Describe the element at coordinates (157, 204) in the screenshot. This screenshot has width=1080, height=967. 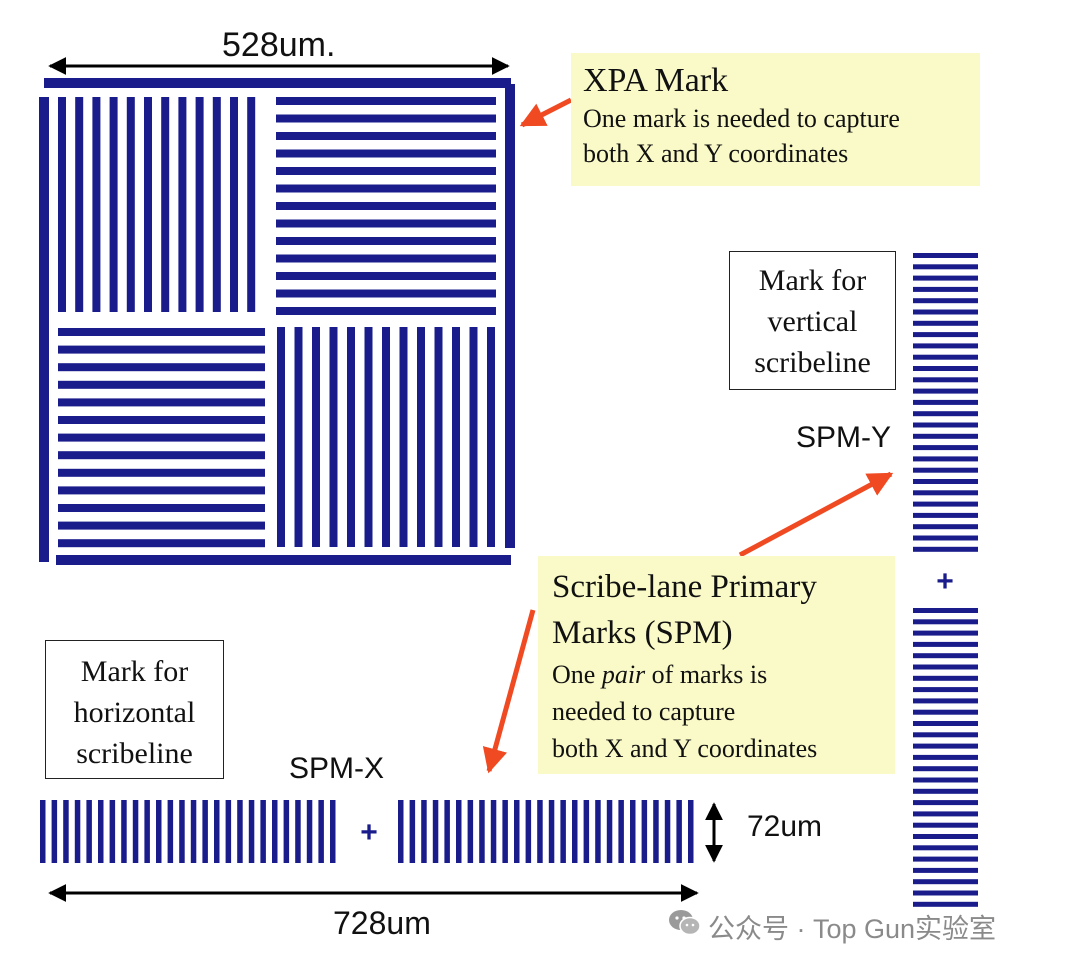
I see `xpa-quadrant-top-left-vertical-lines` at that location.